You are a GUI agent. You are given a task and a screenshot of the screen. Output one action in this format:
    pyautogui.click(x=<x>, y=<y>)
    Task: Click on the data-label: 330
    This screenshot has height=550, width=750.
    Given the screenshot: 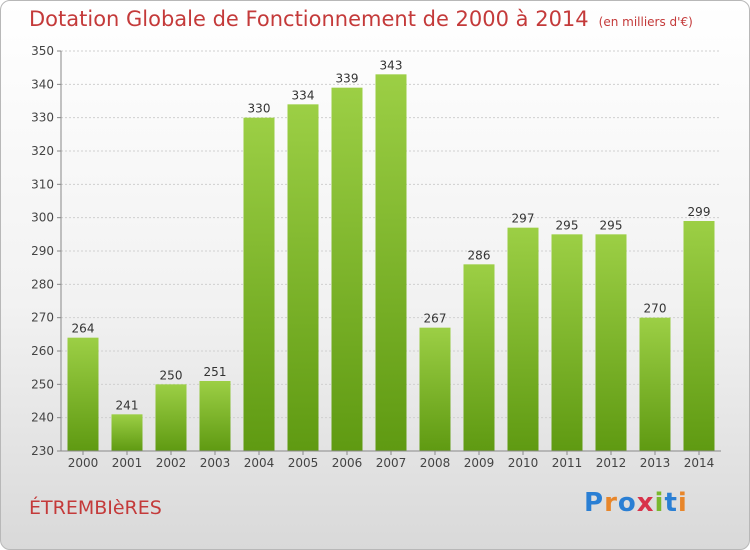 What is the action you would take?
    pyautogui.click(x=259, y=109)
    